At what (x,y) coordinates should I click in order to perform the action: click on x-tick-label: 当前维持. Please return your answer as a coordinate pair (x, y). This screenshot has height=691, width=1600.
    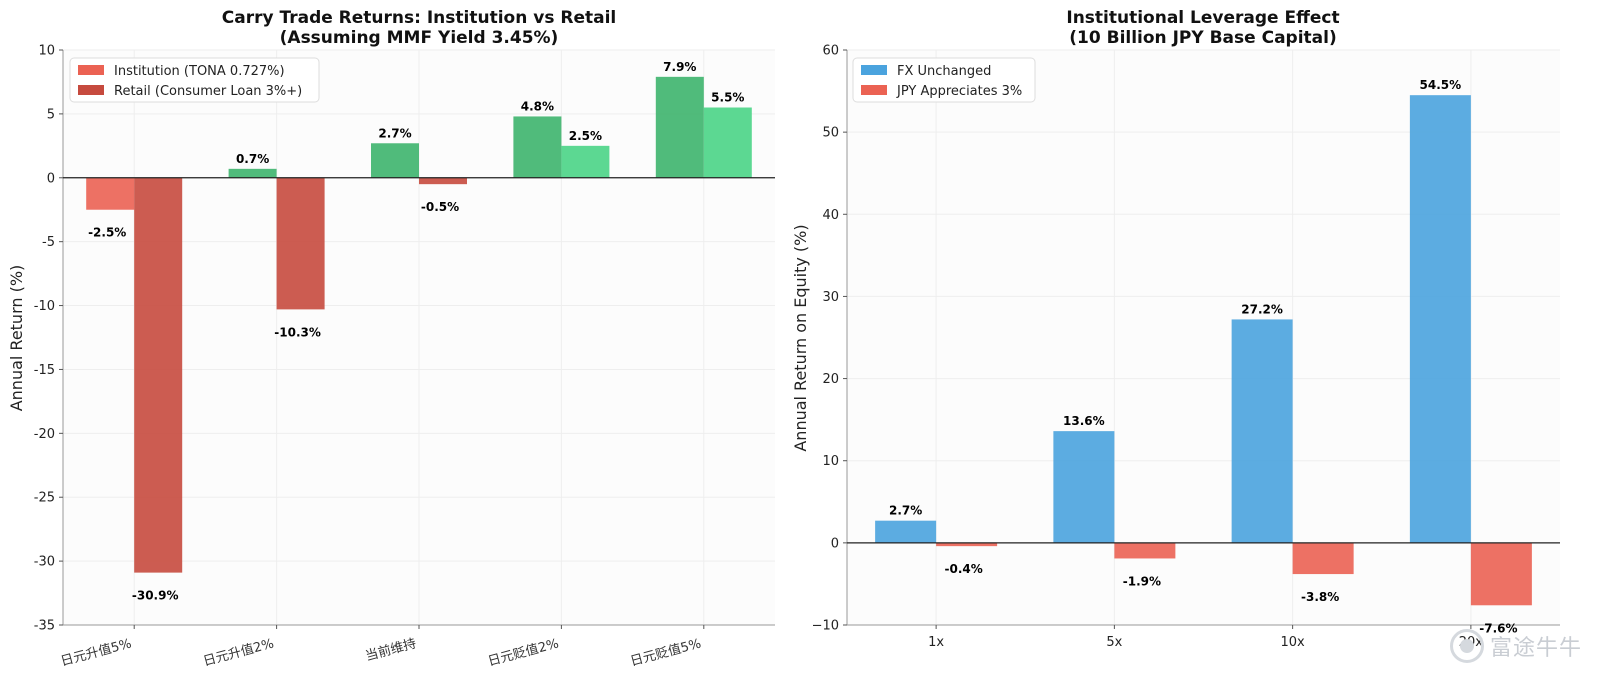
    Looking at the image, I should click on (391, 649).